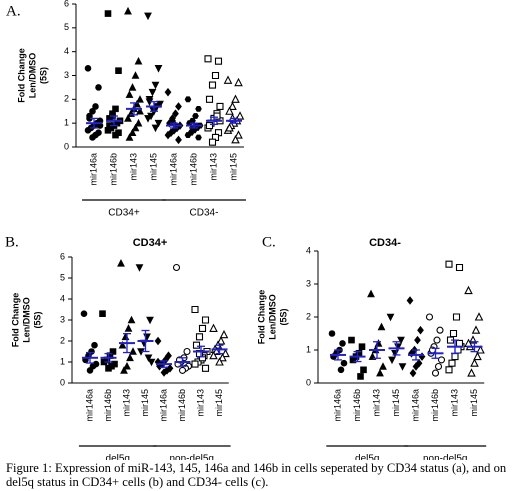 Image resolution: width=520 pixels, height=491 pixels. What do you see at coordinates (62, 277) in the screenshot?
I see `y-tick-label: 5` at bounding box center [62, 277].